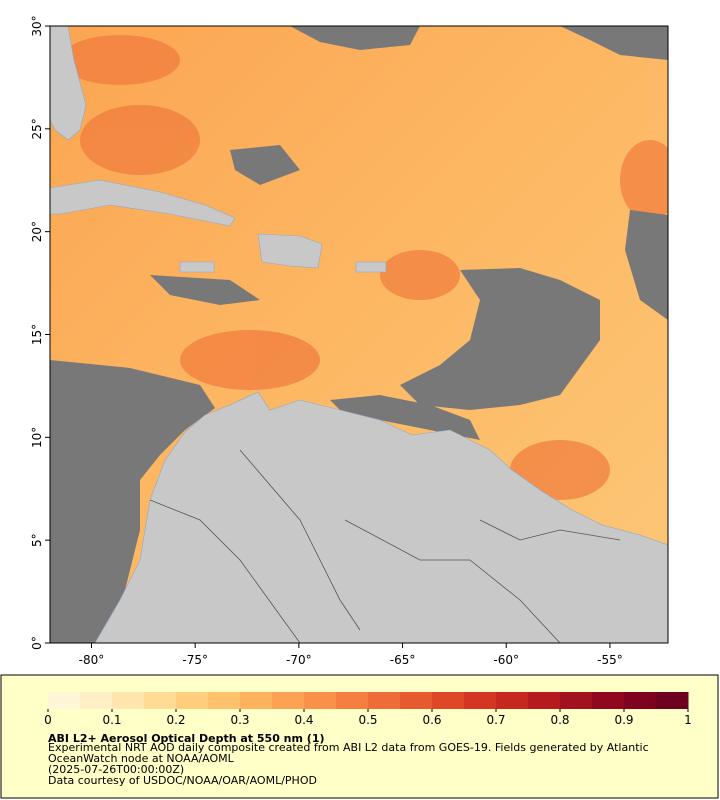 This screenshot has height=800, width=720. What do you see at coordinates (299, 660) in the screenshot?
I see `x-tick-label: -70°` at bounding box center [299, 660].